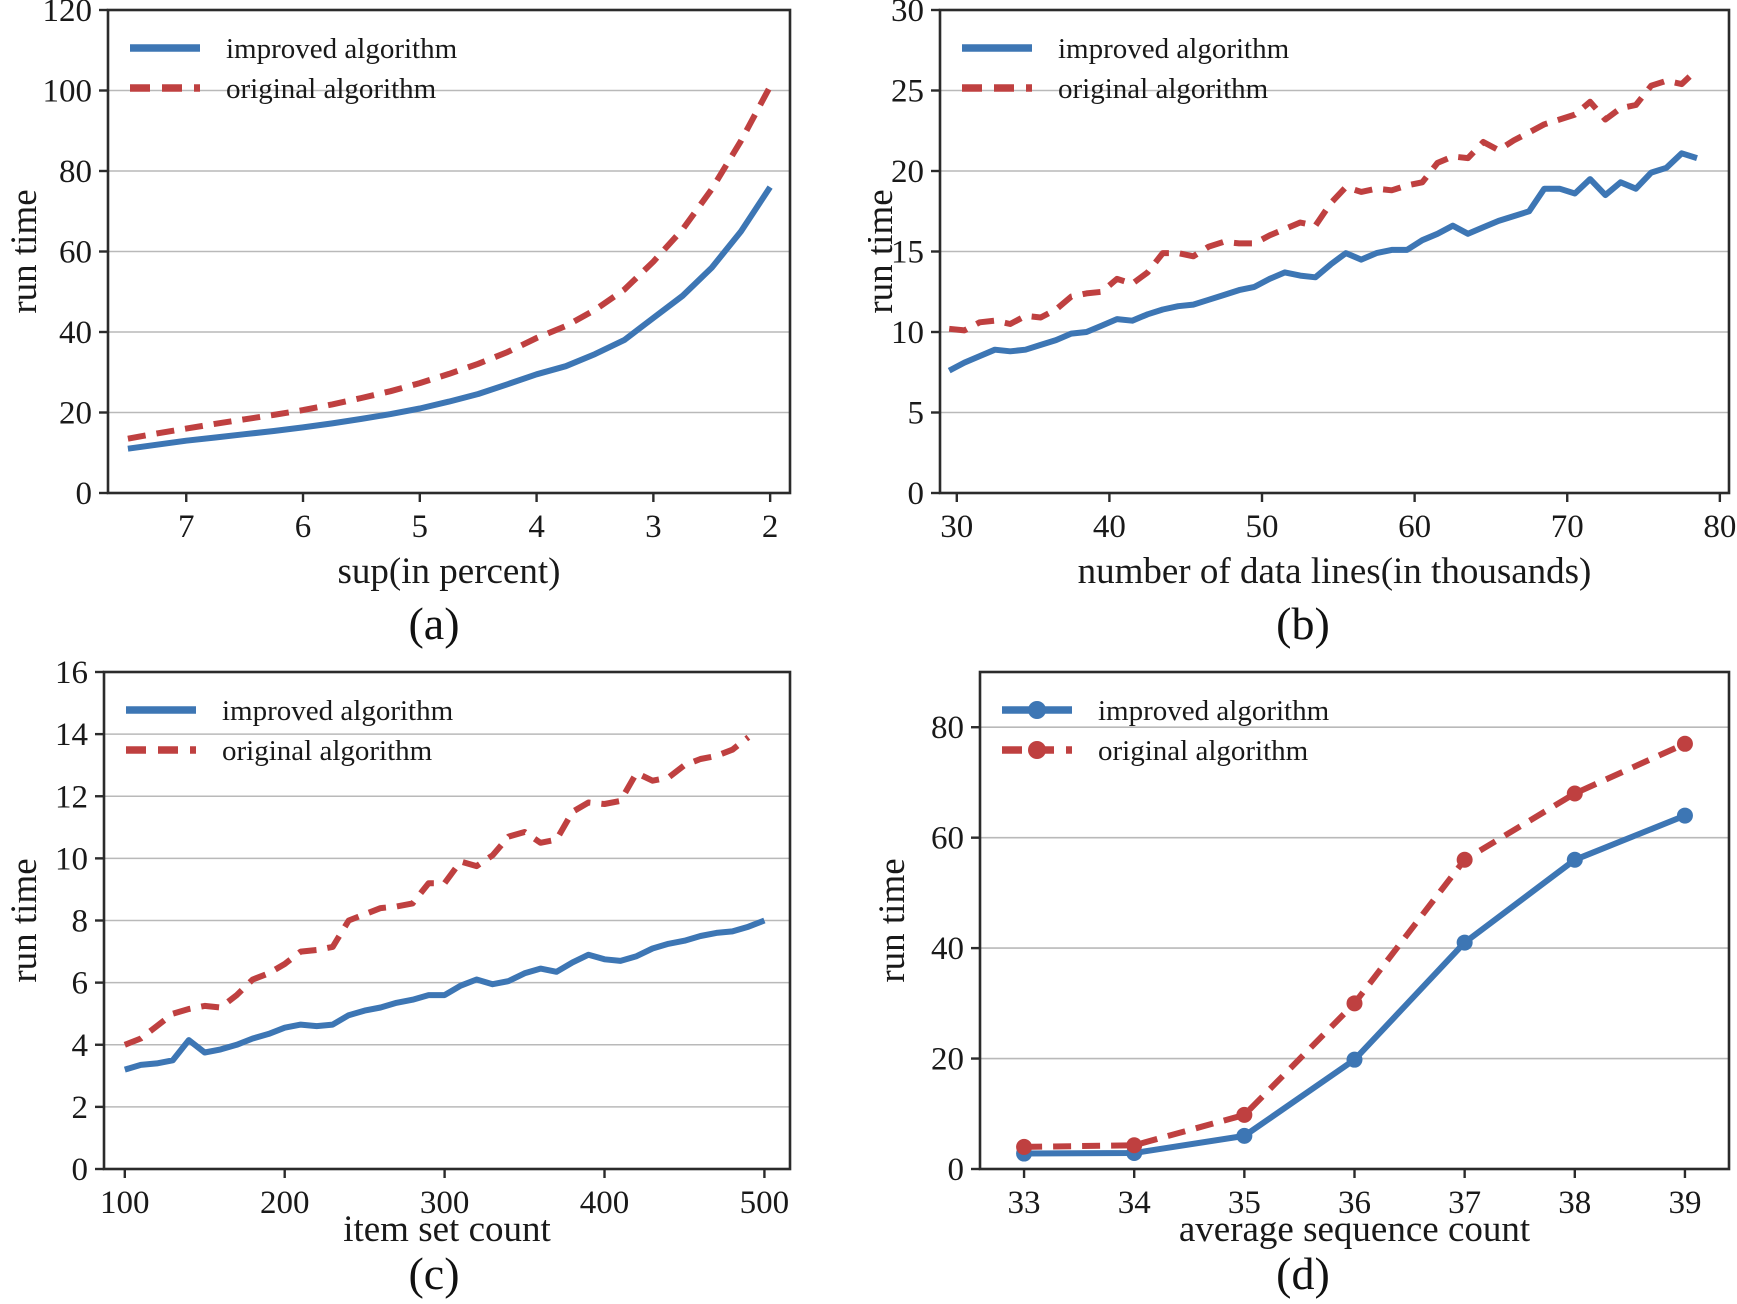 The height and width of the screenshot is (1304, 1737). I want to click on panel-caption-a: (a), so click(434, 623).